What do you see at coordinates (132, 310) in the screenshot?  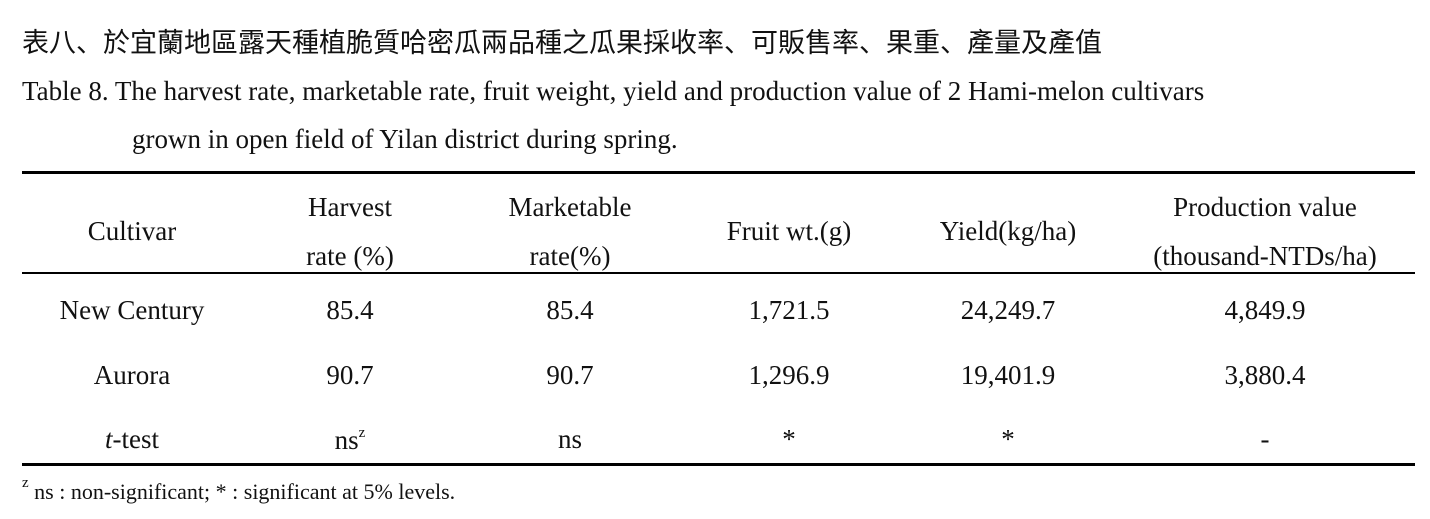 I see `cell: New Century` at bounding box center [132, 310].